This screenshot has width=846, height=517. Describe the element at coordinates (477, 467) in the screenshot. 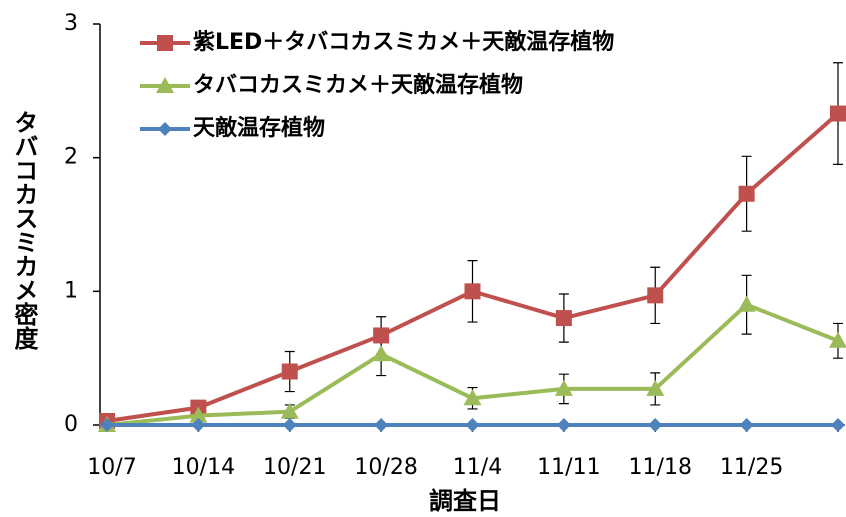

I see `x-tick-label: 11/4` at that location.